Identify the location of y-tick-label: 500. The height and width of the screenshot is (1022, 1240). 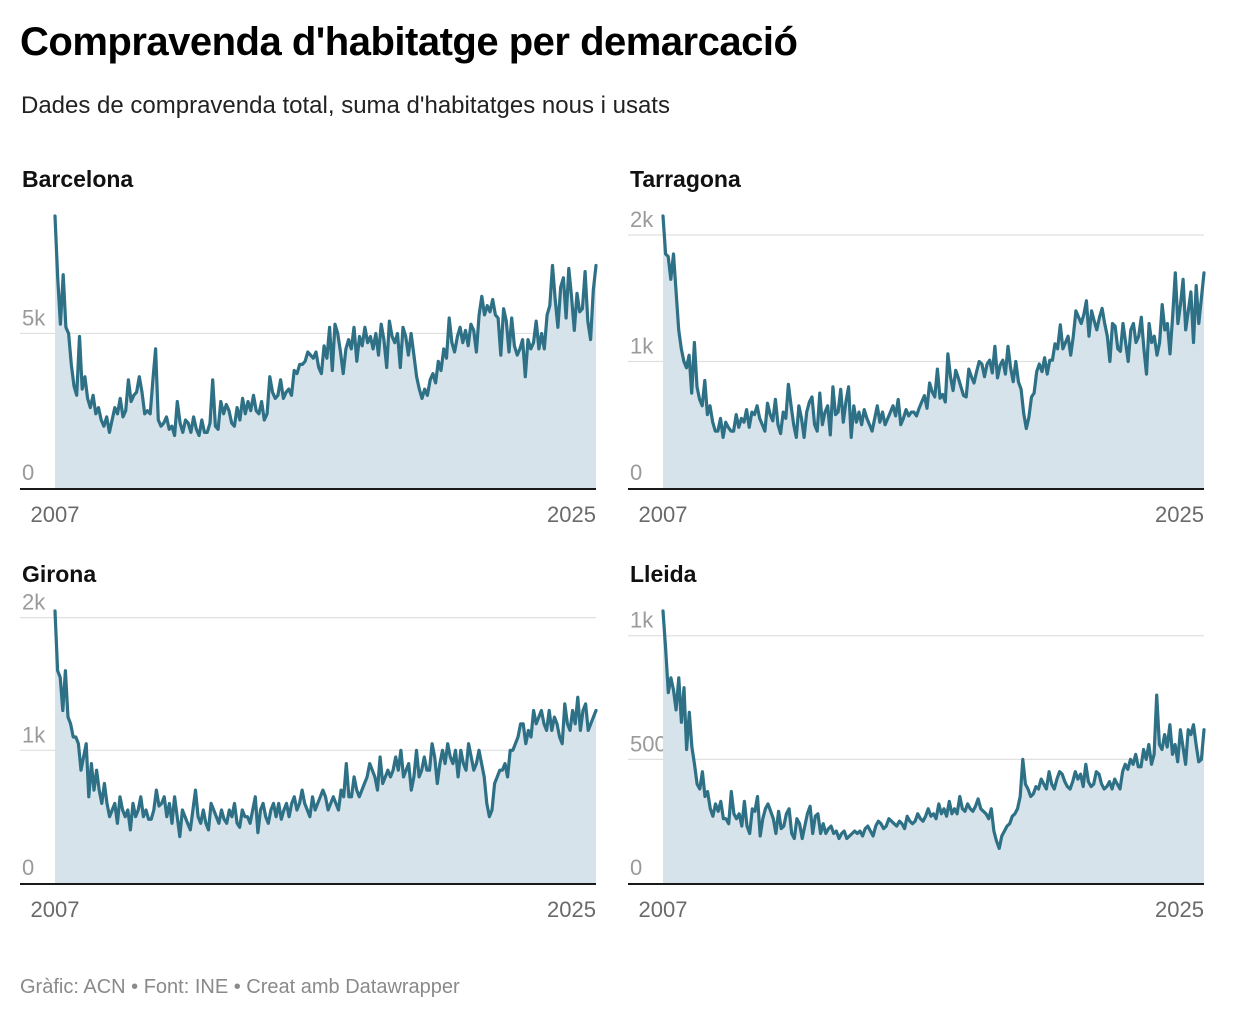
(648, 743).